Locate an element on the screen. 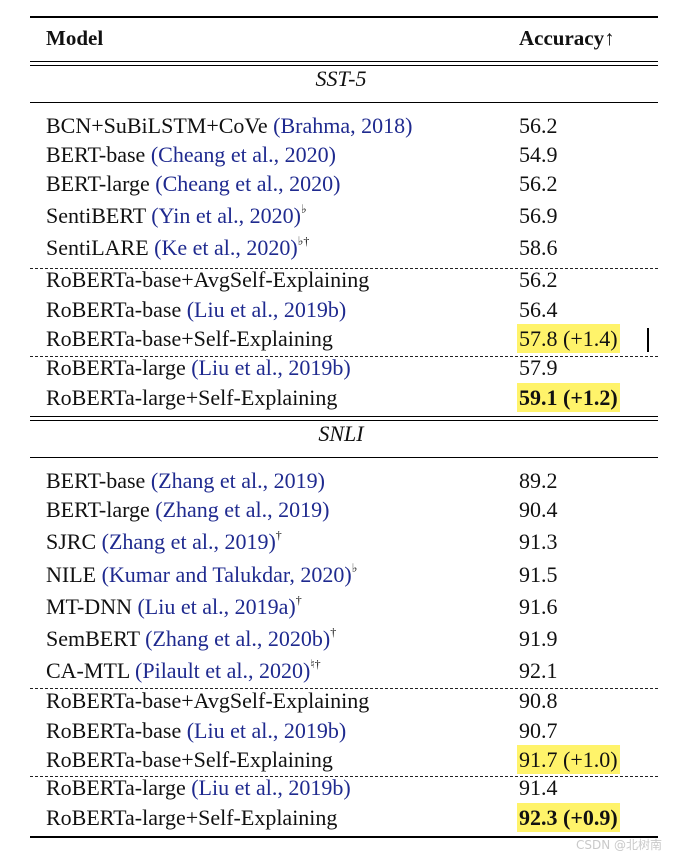 This screenshot has width=682, height=859. table-row: RoBERTa-base+Self-Explaining 57.8 (+1.4) is located at coordinates (341, 338).